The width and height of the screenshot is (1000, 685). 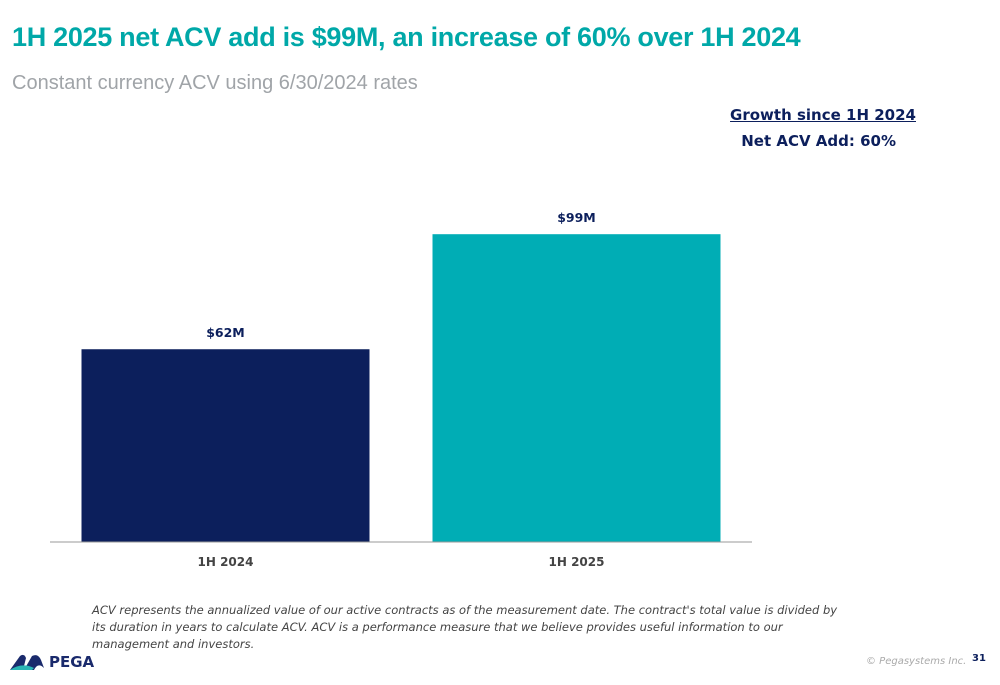 What do you see at coordinates (916, 661) in the screenshot?
I see `copyright: © Pegasystems Inc.` at bounding box center [916, 661].